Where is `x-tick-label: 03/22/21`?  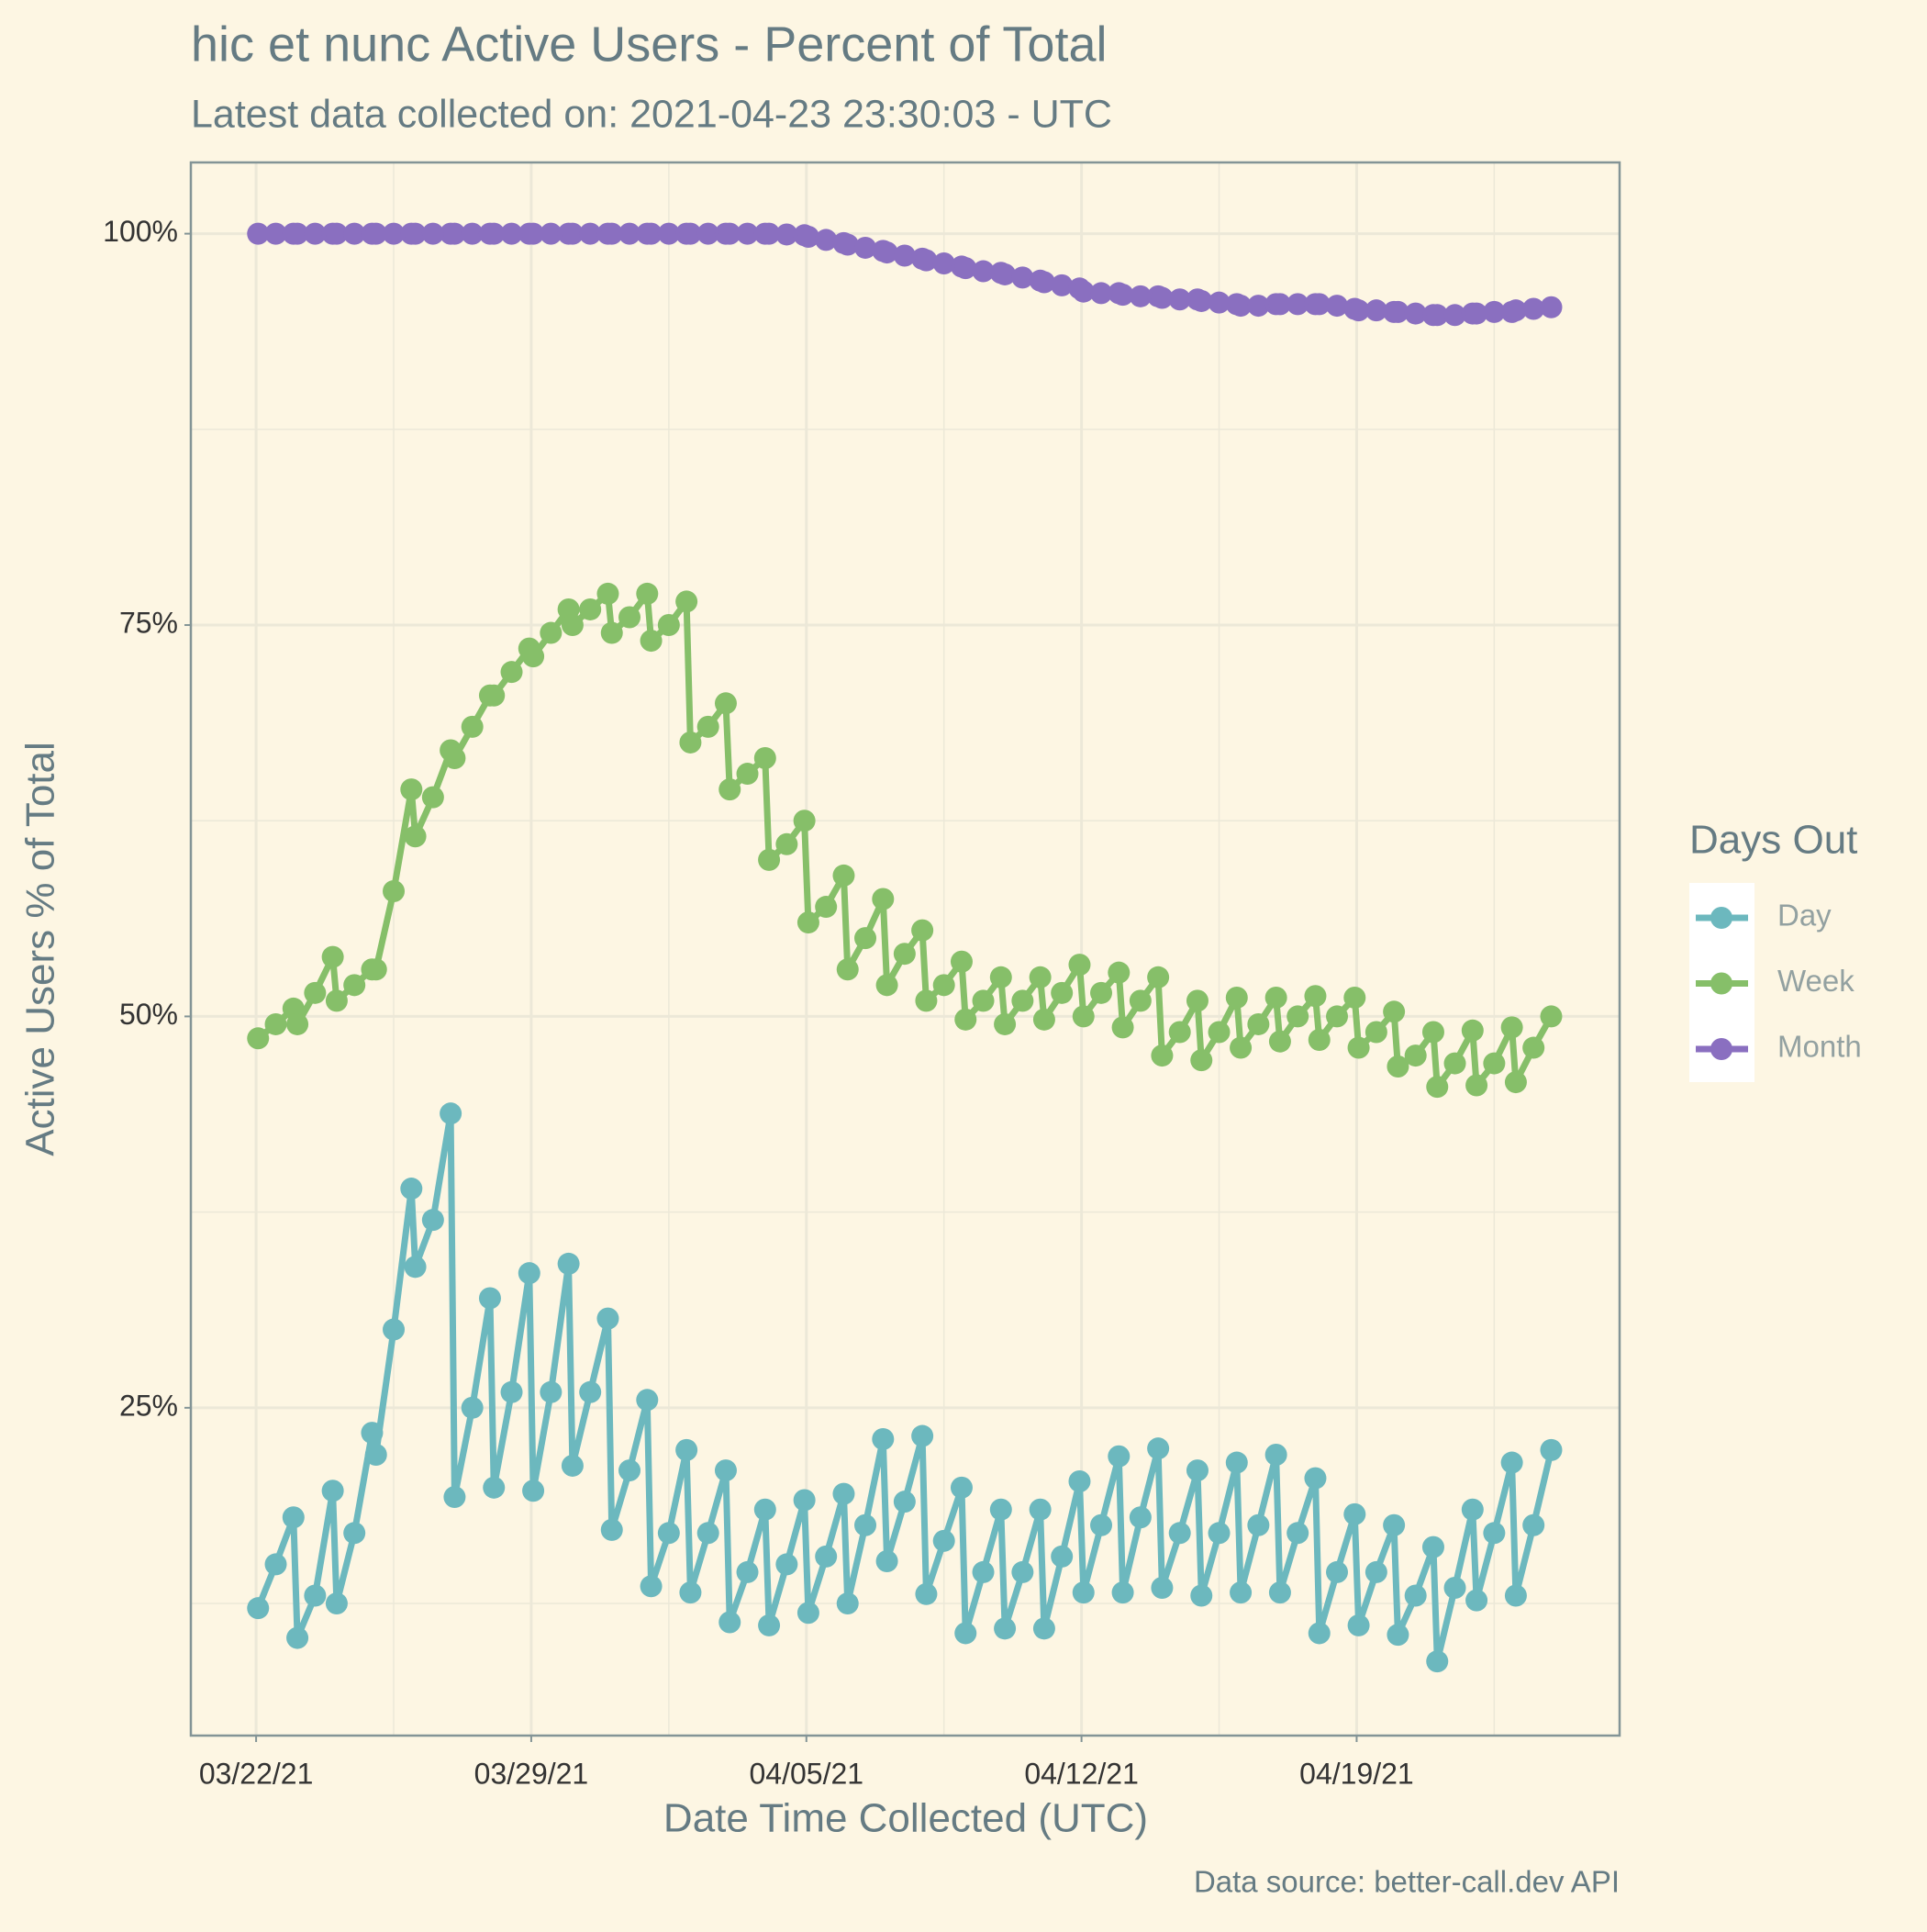 x-tick-label: 03/22/21 is located at coordinates (256, 1773).